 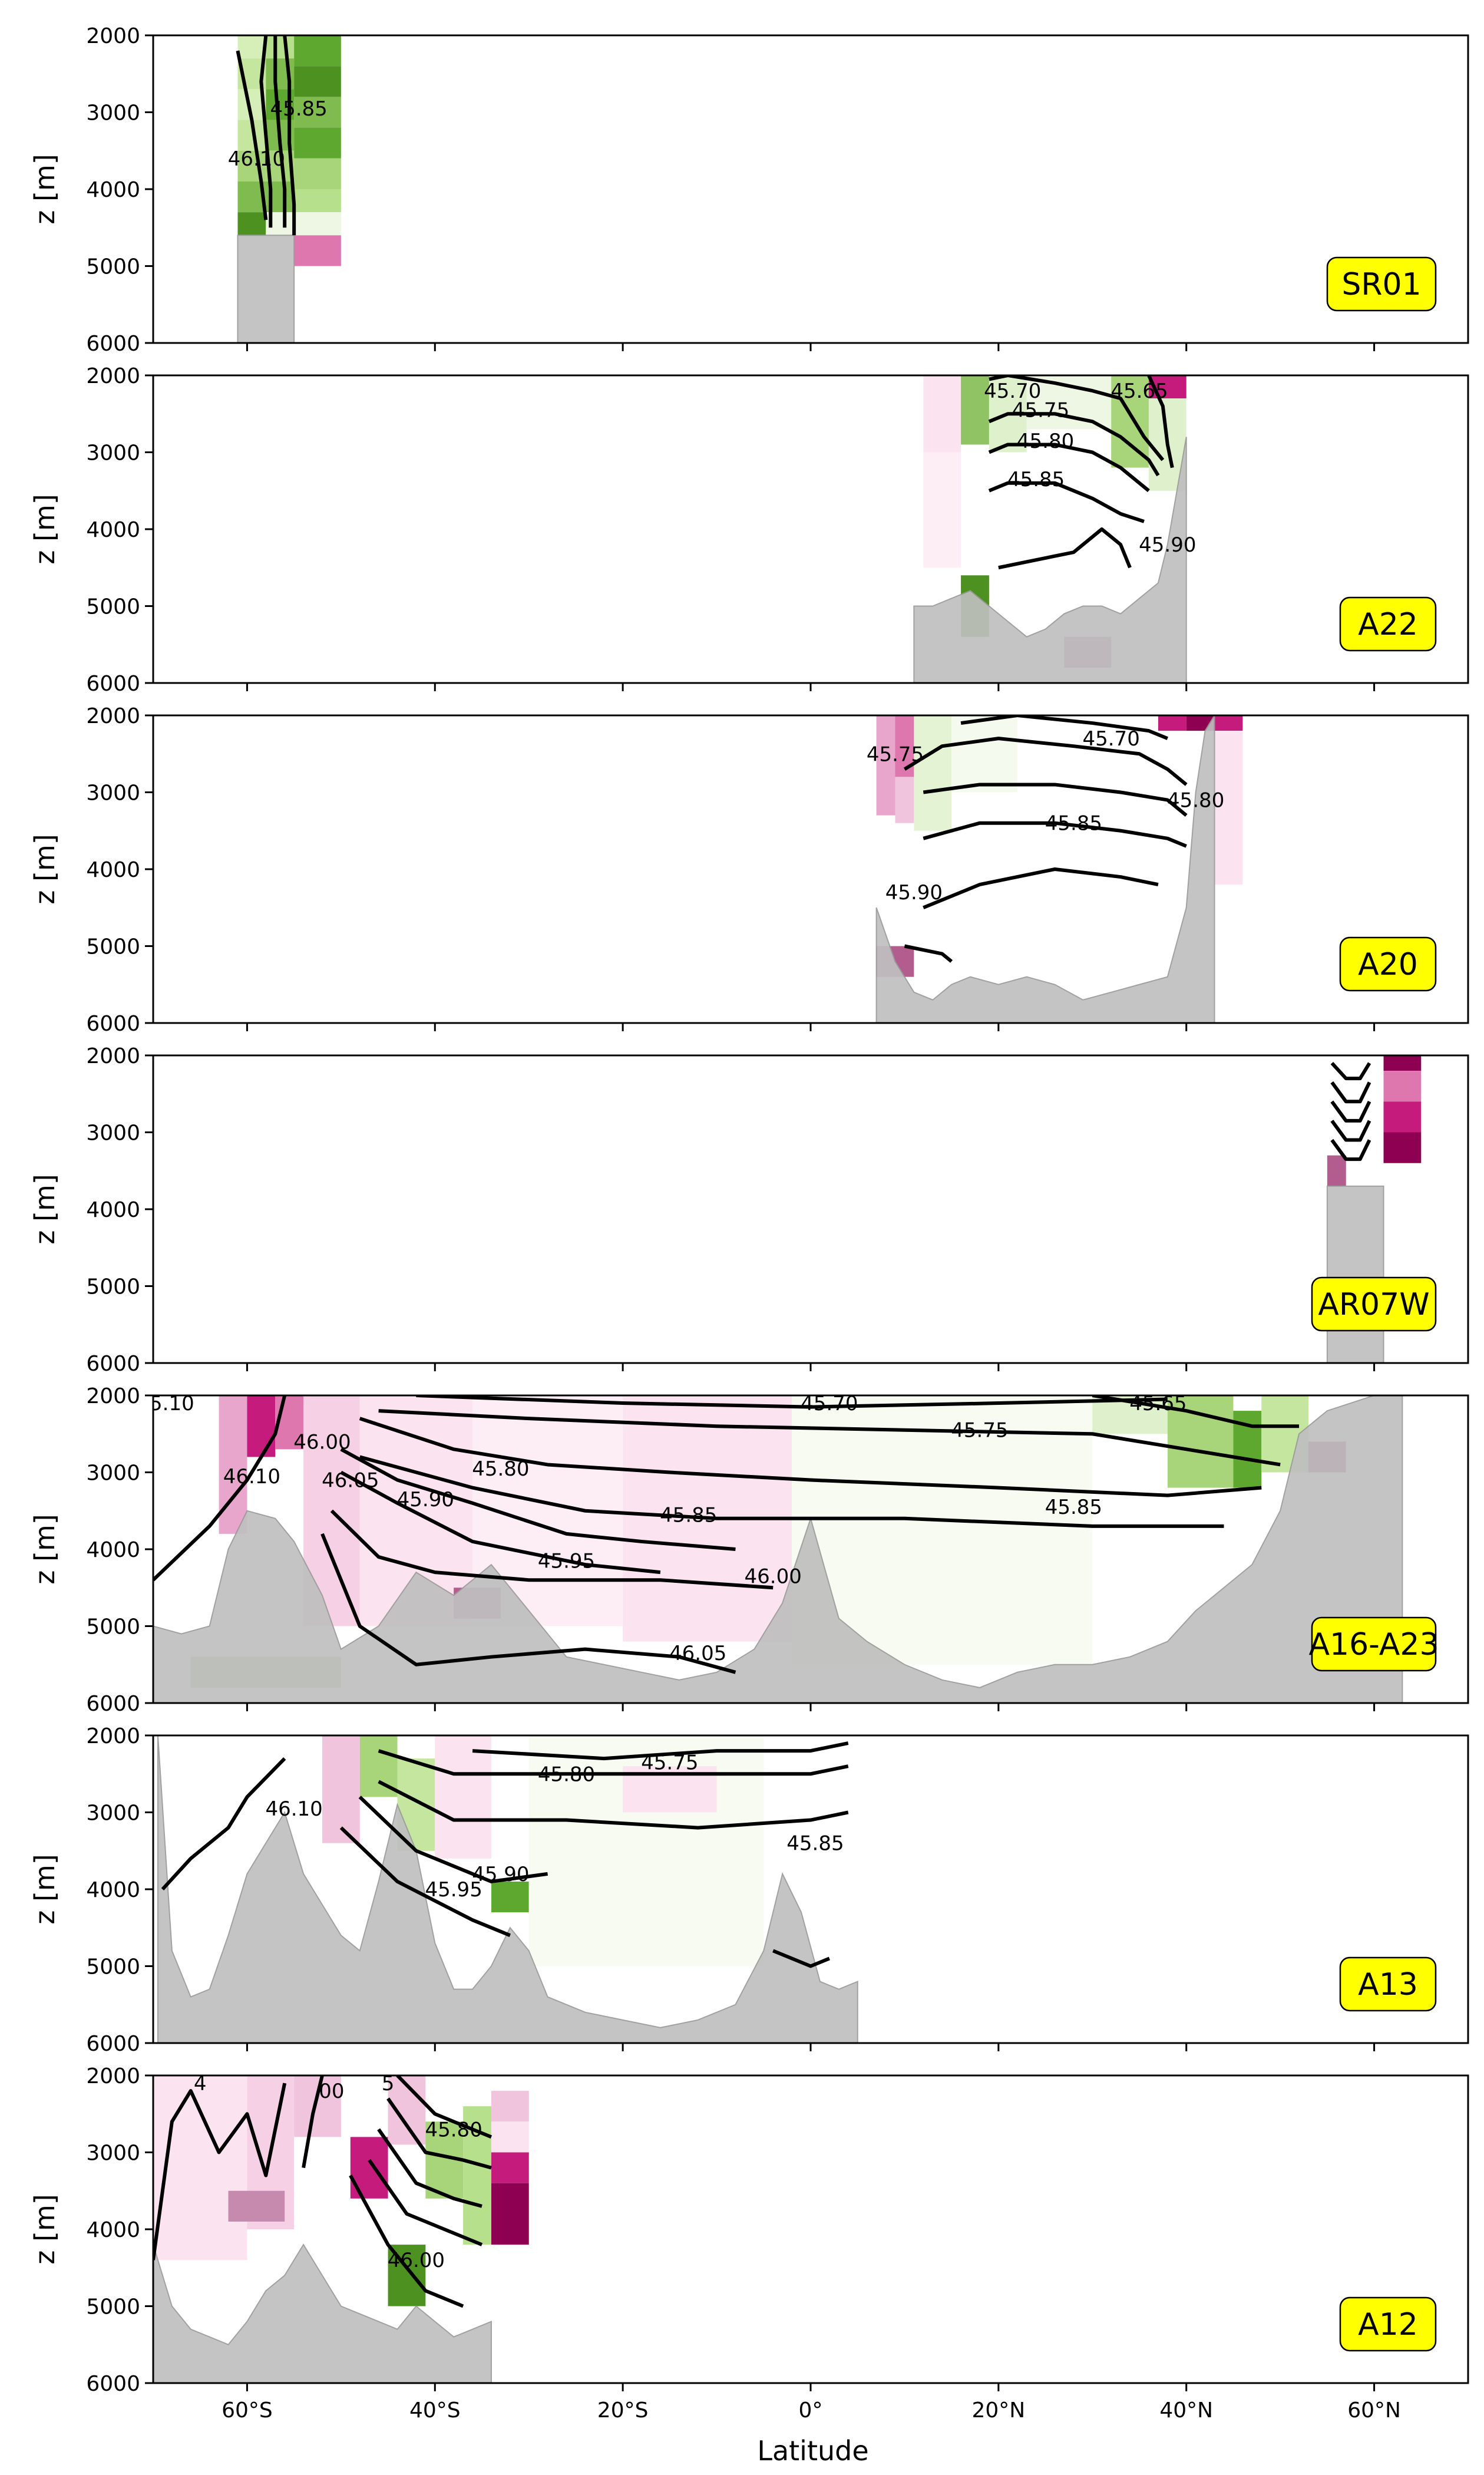 What do you see at coordinates (998, 2410) in the screenshot?
I see `x-tick-label: 20°N` at bounding box center [998, 2410].